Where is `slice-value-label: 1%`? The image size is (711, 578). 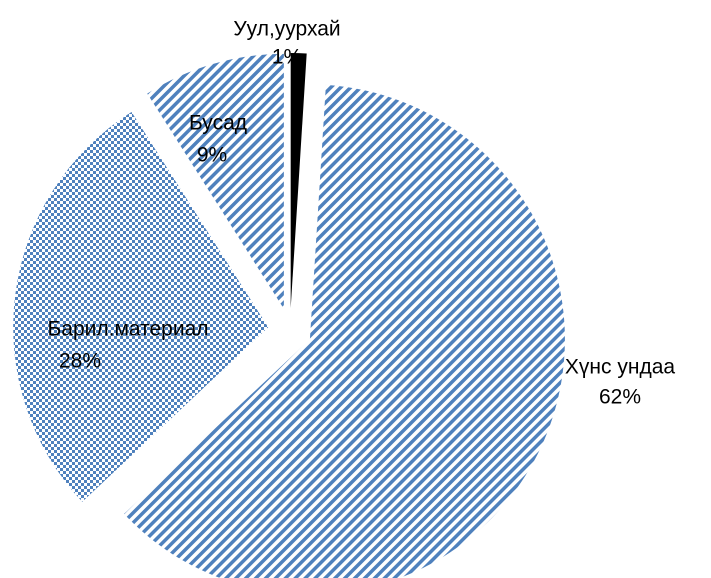 slice-value-label: 1% is located at coordinates (287, 57).